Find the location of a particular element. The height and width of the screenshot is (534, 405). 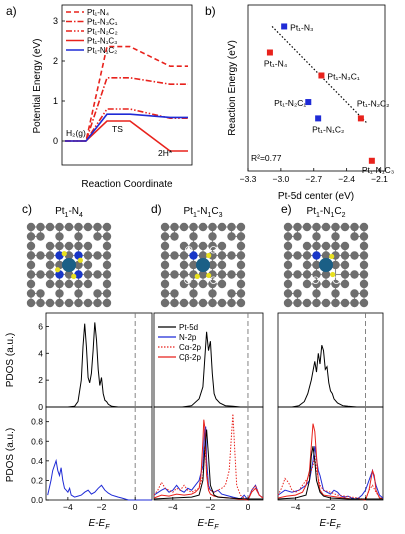

annotation-r2: R²=0.77 is located at coordinates (266, 158).